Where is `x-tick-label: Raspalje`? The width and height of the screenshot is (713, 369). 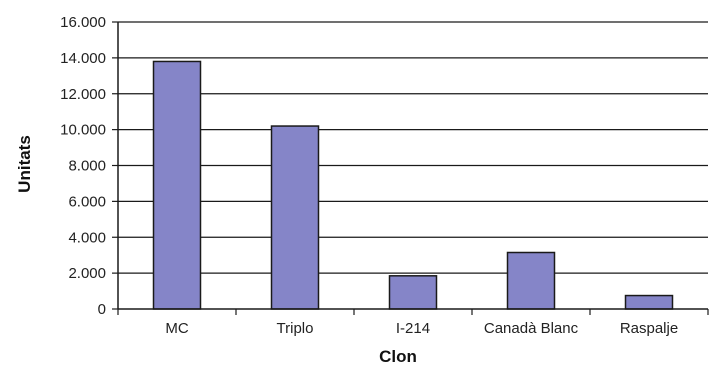
x-tick-label: Raspalje is located at coordinates (649, 328).